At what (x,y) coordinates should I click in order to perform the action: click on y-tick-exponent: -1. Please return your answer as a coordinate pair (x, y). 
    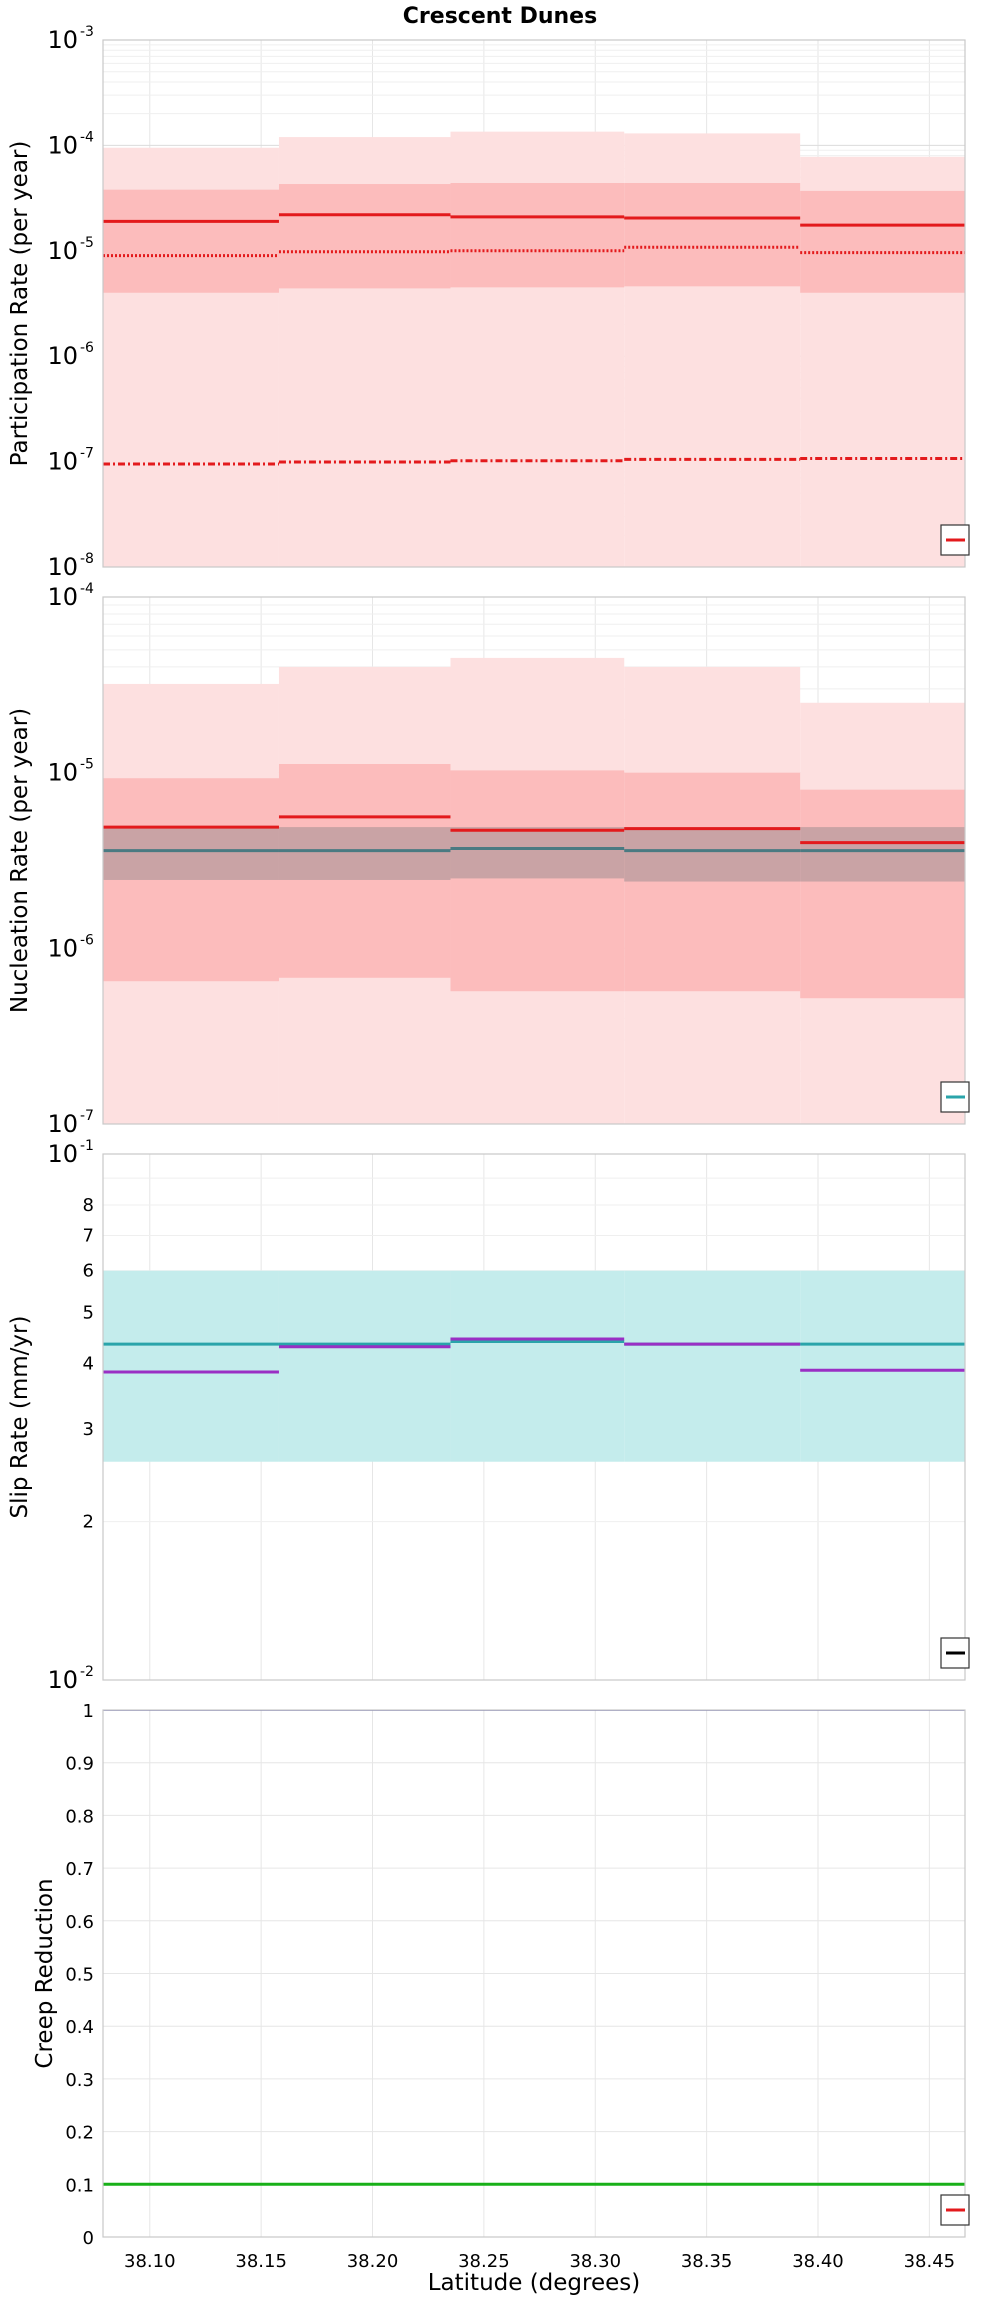
    Looking at the image, I should click on (87, 1146).